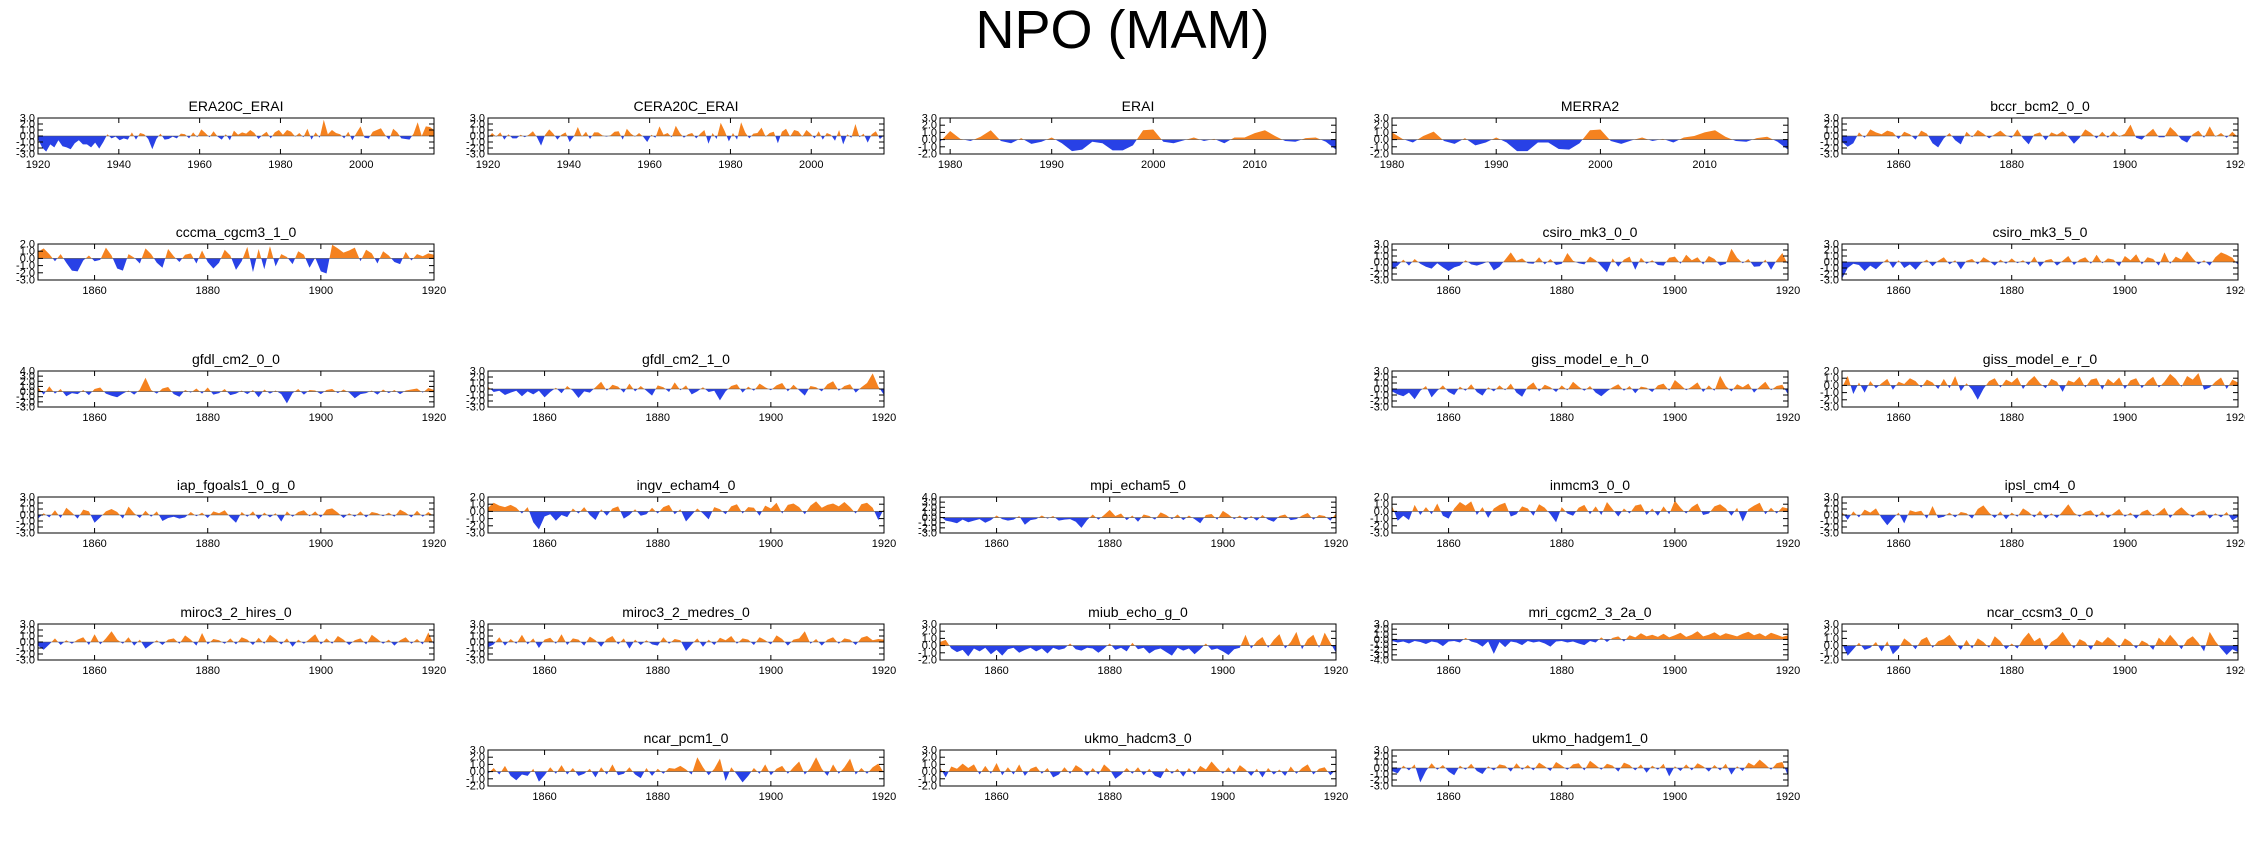  What do you see at coordinates (1379, 661) in the screenshot?
I see `y-tick-label: -4.0` at bounding box center [1379, 661].